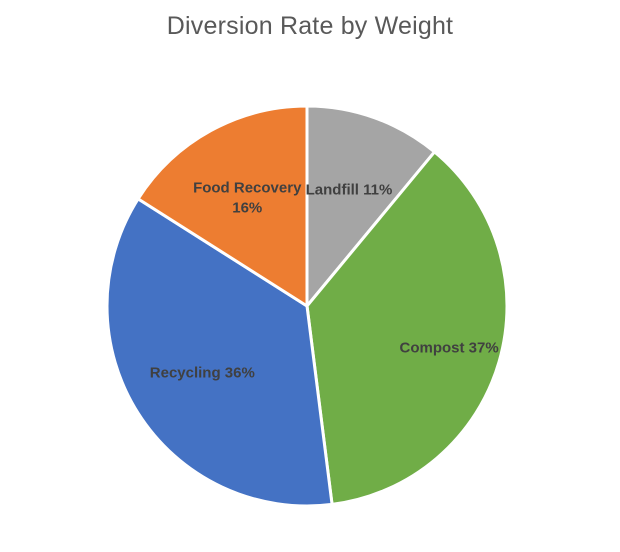 The height and width of the screenshot is (552, 620). Describe the element at coordinates (247, 197) in the screenshot. I see `data-label-food-recovery: Food Recovery 16%` at that location.